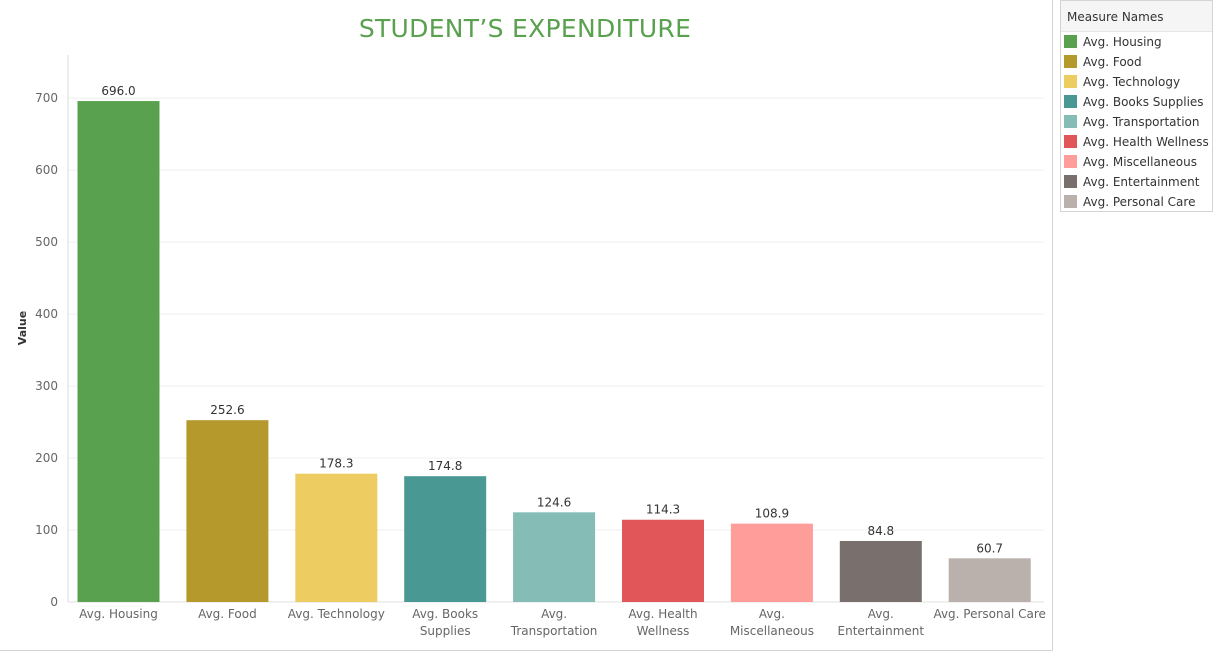 The image size is (1216, 656). I want to click on x-tick-label: Avg. Books, so click(445, 614).